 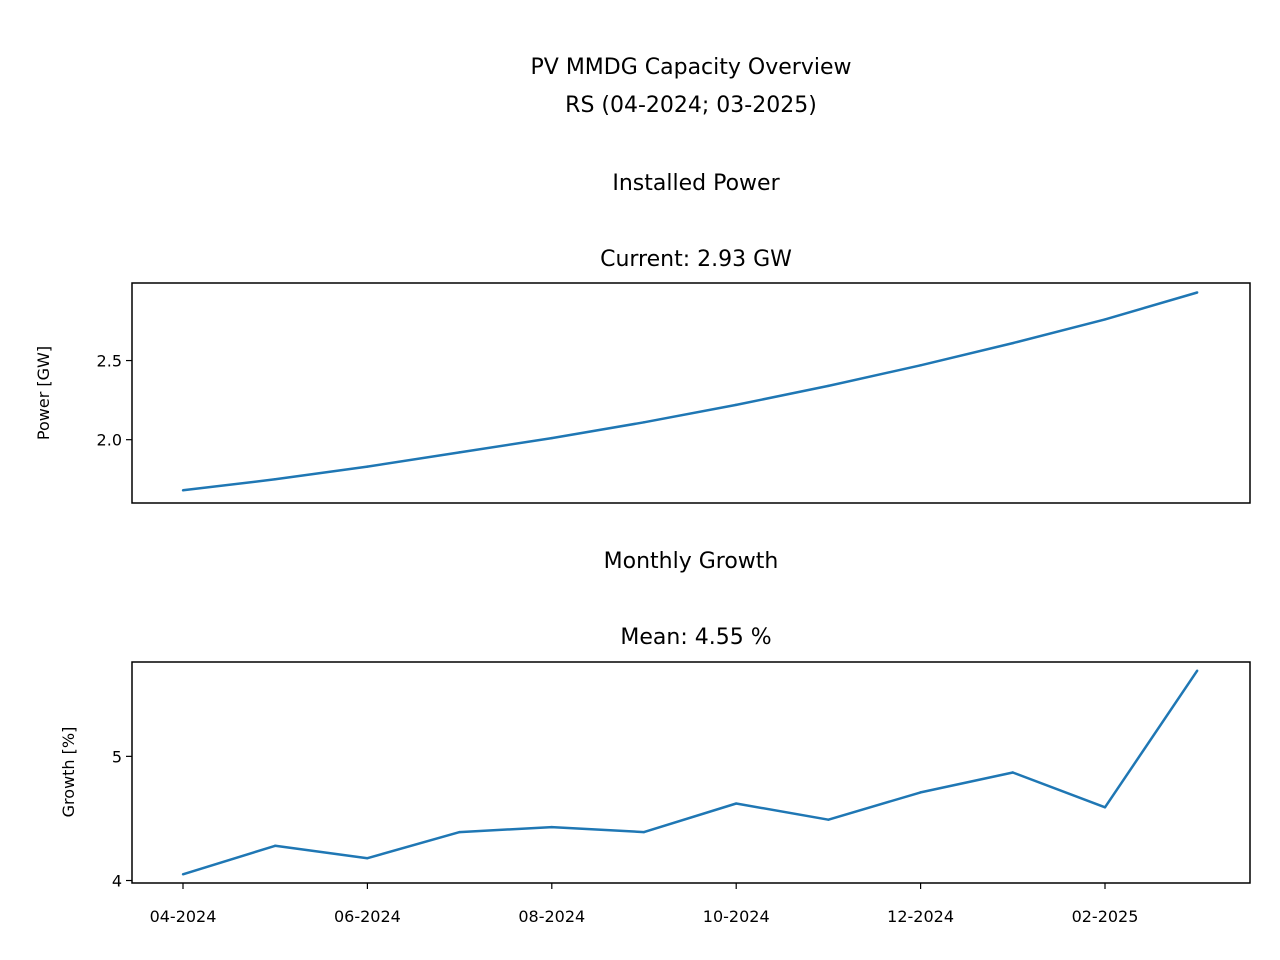 I want to click on power-y-ticks: 2.0 2.5, so click(x=114, y=401).